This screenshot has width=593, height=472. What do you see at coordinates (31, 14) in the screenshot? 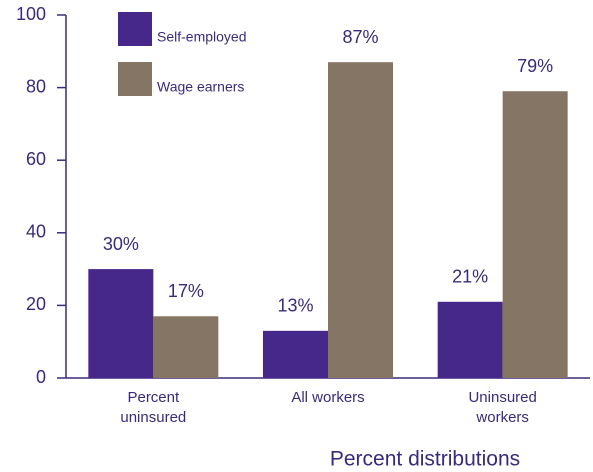
I see `y-tick-label: 100` at bounding box center [31, 14].